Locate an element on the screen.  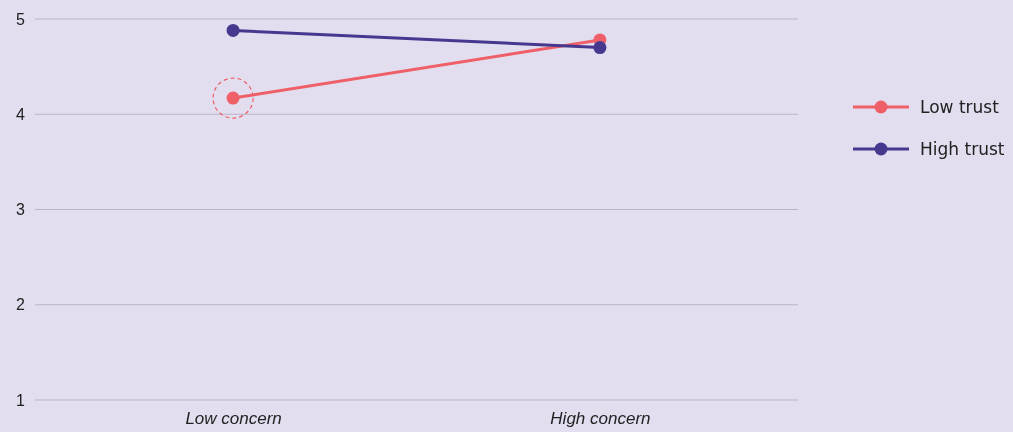
y-tick-label: 5 is located at coordinates (21, 19).